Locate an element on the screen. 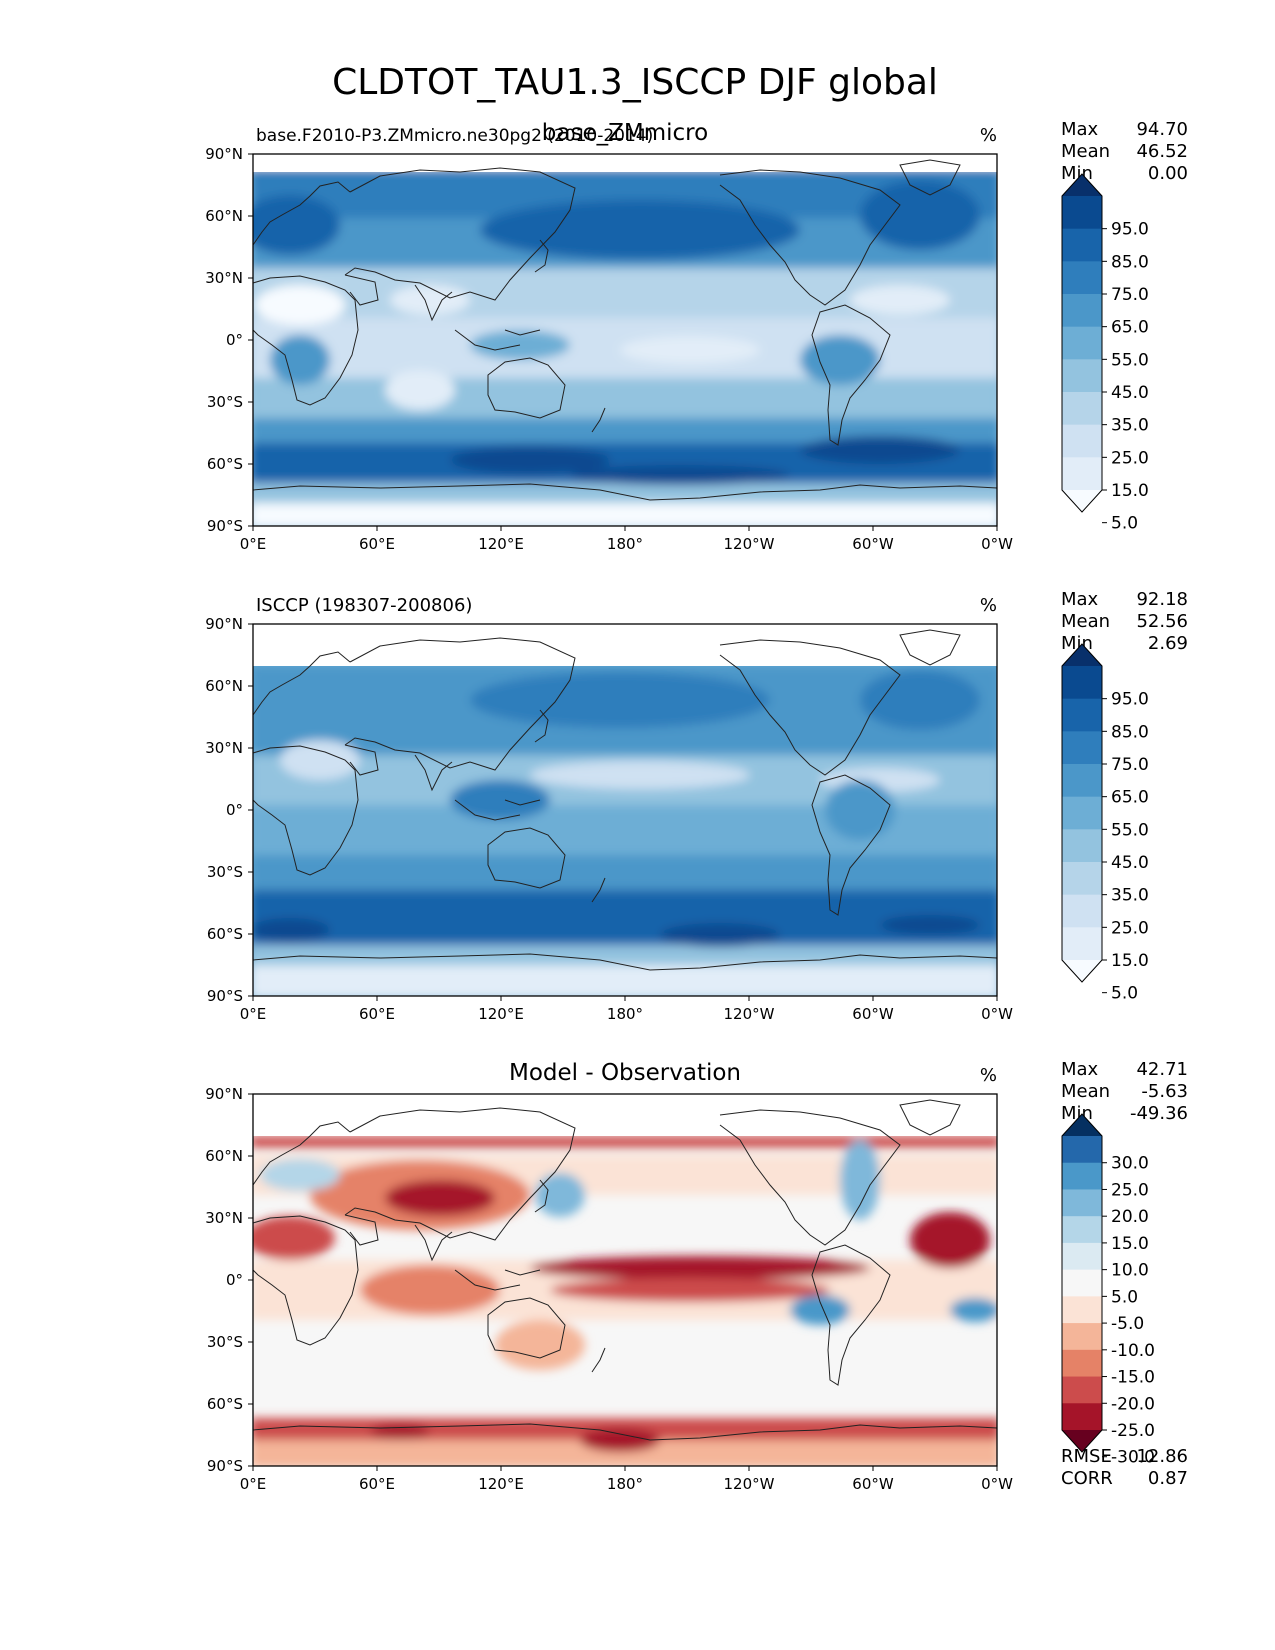  panel-center-title: Model - Observation is located at coordinates (625, 1073).